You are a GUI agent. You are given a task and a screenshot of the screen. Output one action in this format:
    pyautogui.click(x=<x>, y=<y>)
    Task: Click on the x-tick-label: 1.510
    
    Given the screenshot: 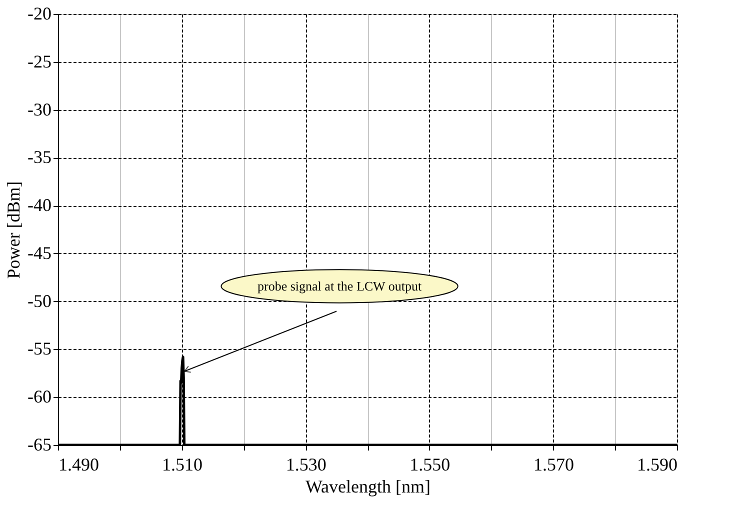 What is the action you would take?
    pyautogui.click(x=182, y=464)
    